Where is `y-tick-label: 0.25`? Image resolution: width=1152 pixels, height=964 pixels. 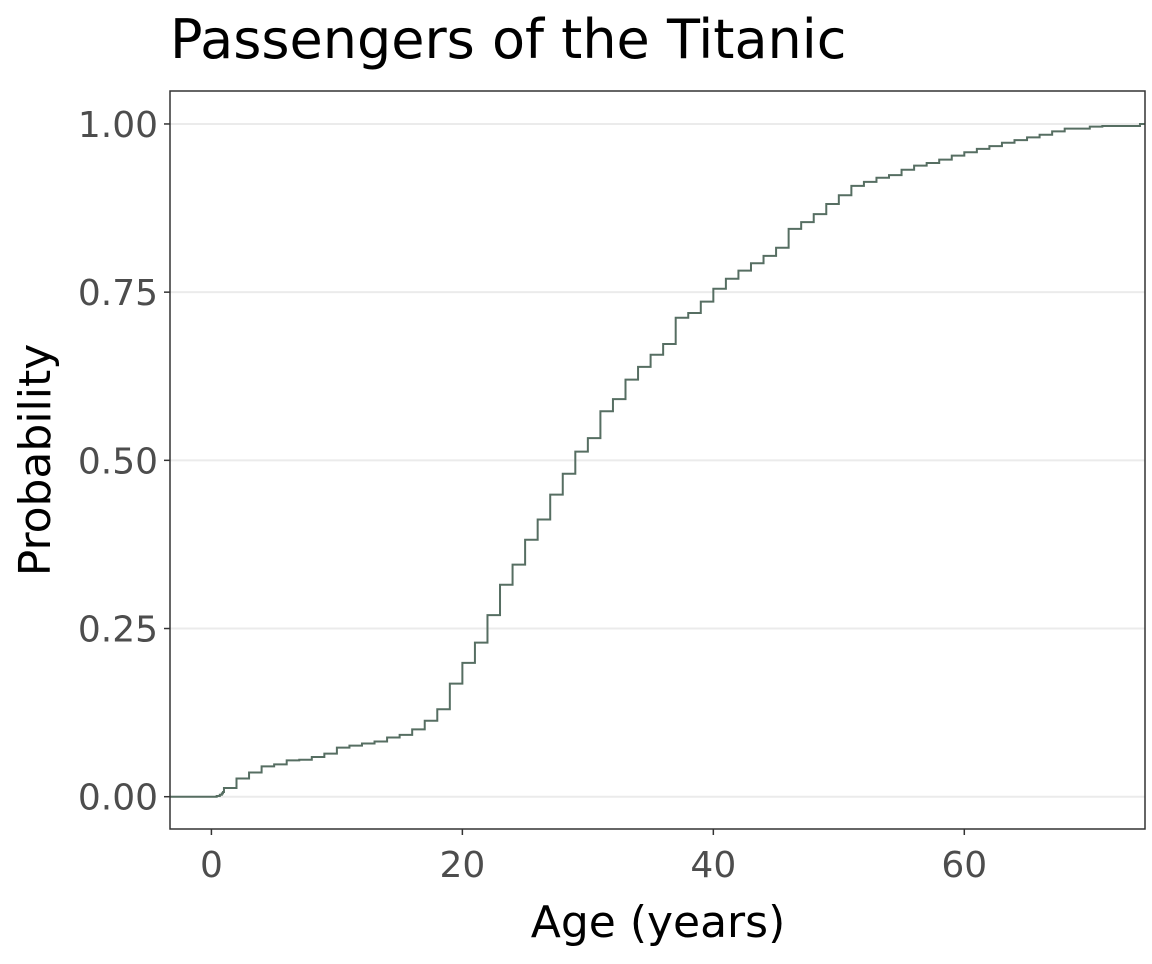 y-tick-label: 0.25 is located at coordinates (118, 630).